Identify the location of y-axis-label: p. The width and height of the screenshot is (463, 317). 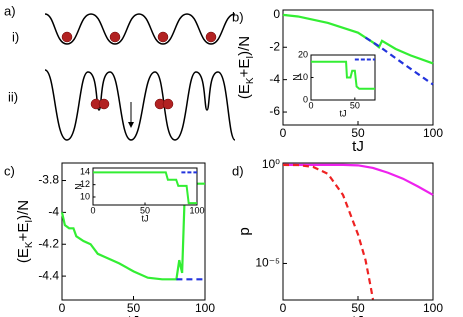
(244, 231).